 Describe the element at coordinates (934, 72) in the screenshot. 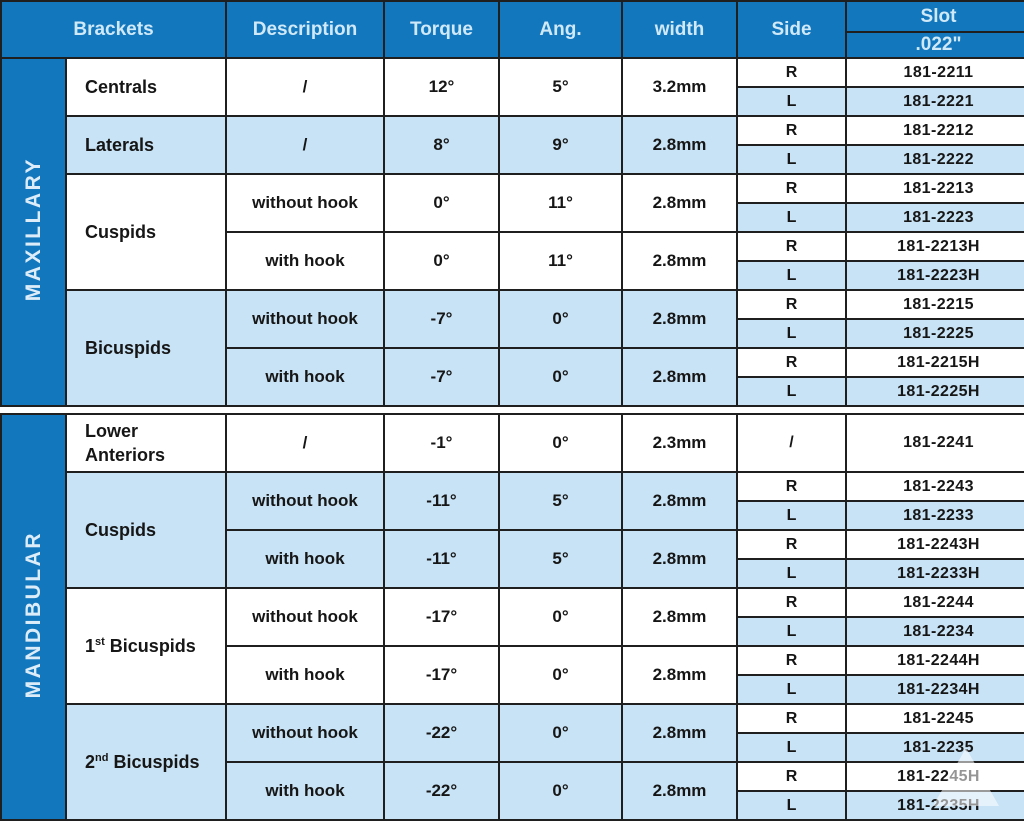

I see `slot-number-cell: 181-2211` at that location.